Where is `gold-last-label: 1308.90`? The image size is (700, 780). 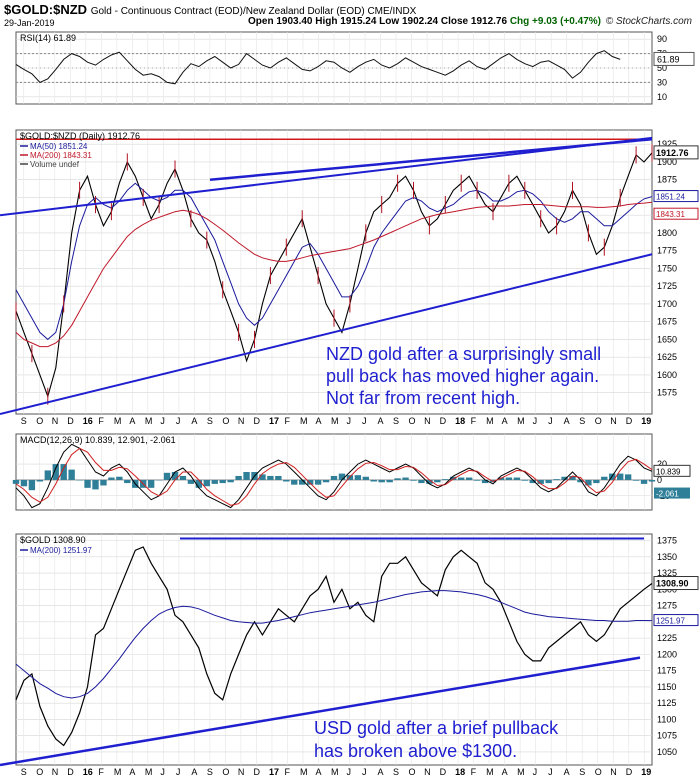
gold-last-label: 1308.90 is located at coordinates (672, 584).